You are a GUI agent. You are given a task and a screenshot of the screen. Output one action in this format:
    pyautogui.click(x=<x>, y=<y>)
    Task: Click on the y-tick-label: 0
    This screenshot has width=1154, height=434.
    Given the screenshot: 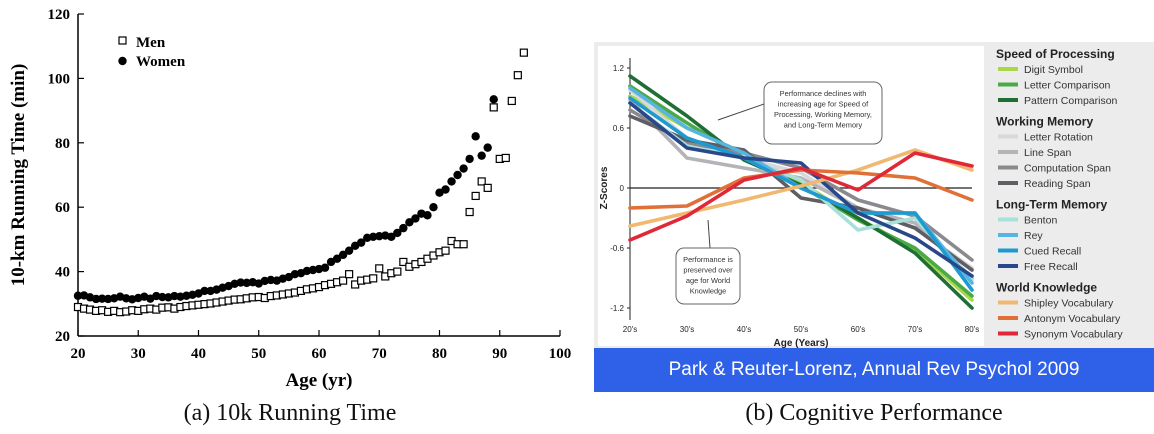 What is the action you would take?
    pyautogui.click(x=622, y=188)
    